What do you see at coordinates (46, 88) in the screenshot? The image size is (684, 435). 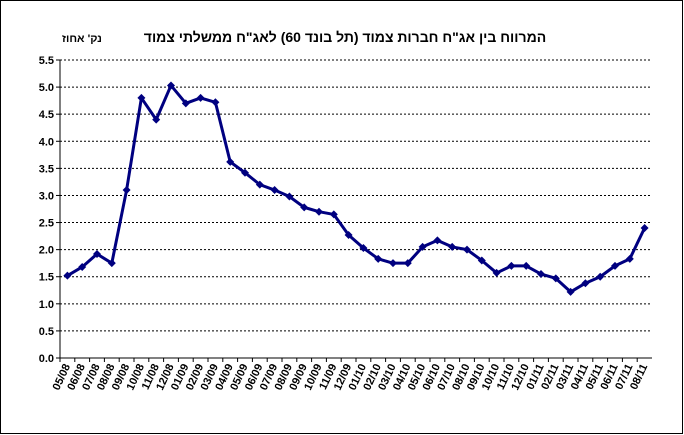 I see `y-tick-label: 5.0` at bounding box center [46, 88].